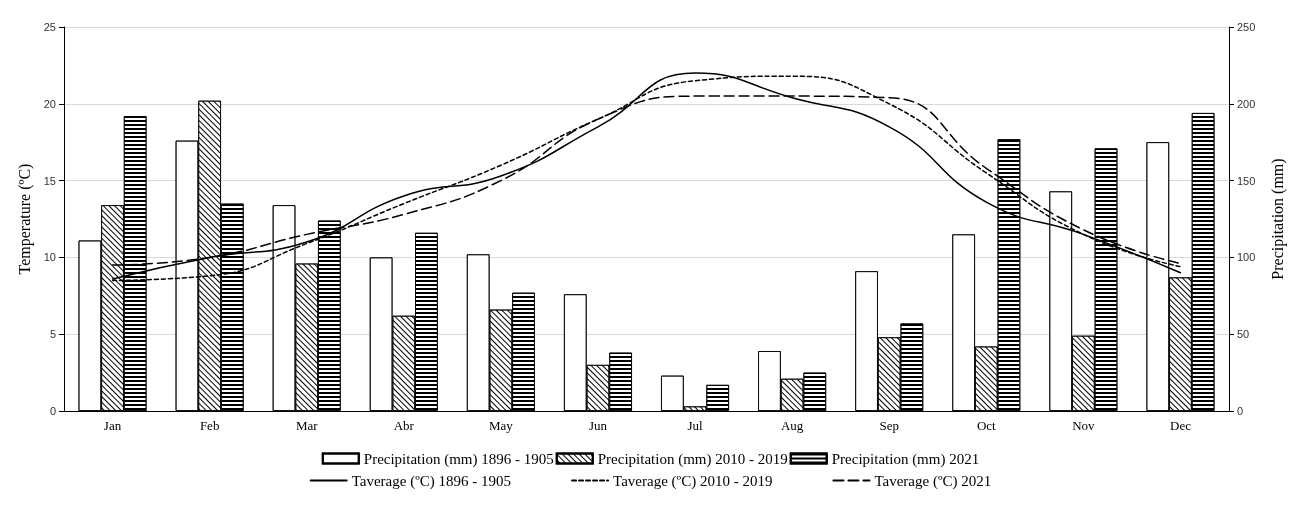 Image resolution: width=1301 pixels, height=505 pixels. I want to click on y2-tick-label: 200, so click(1246, 103).